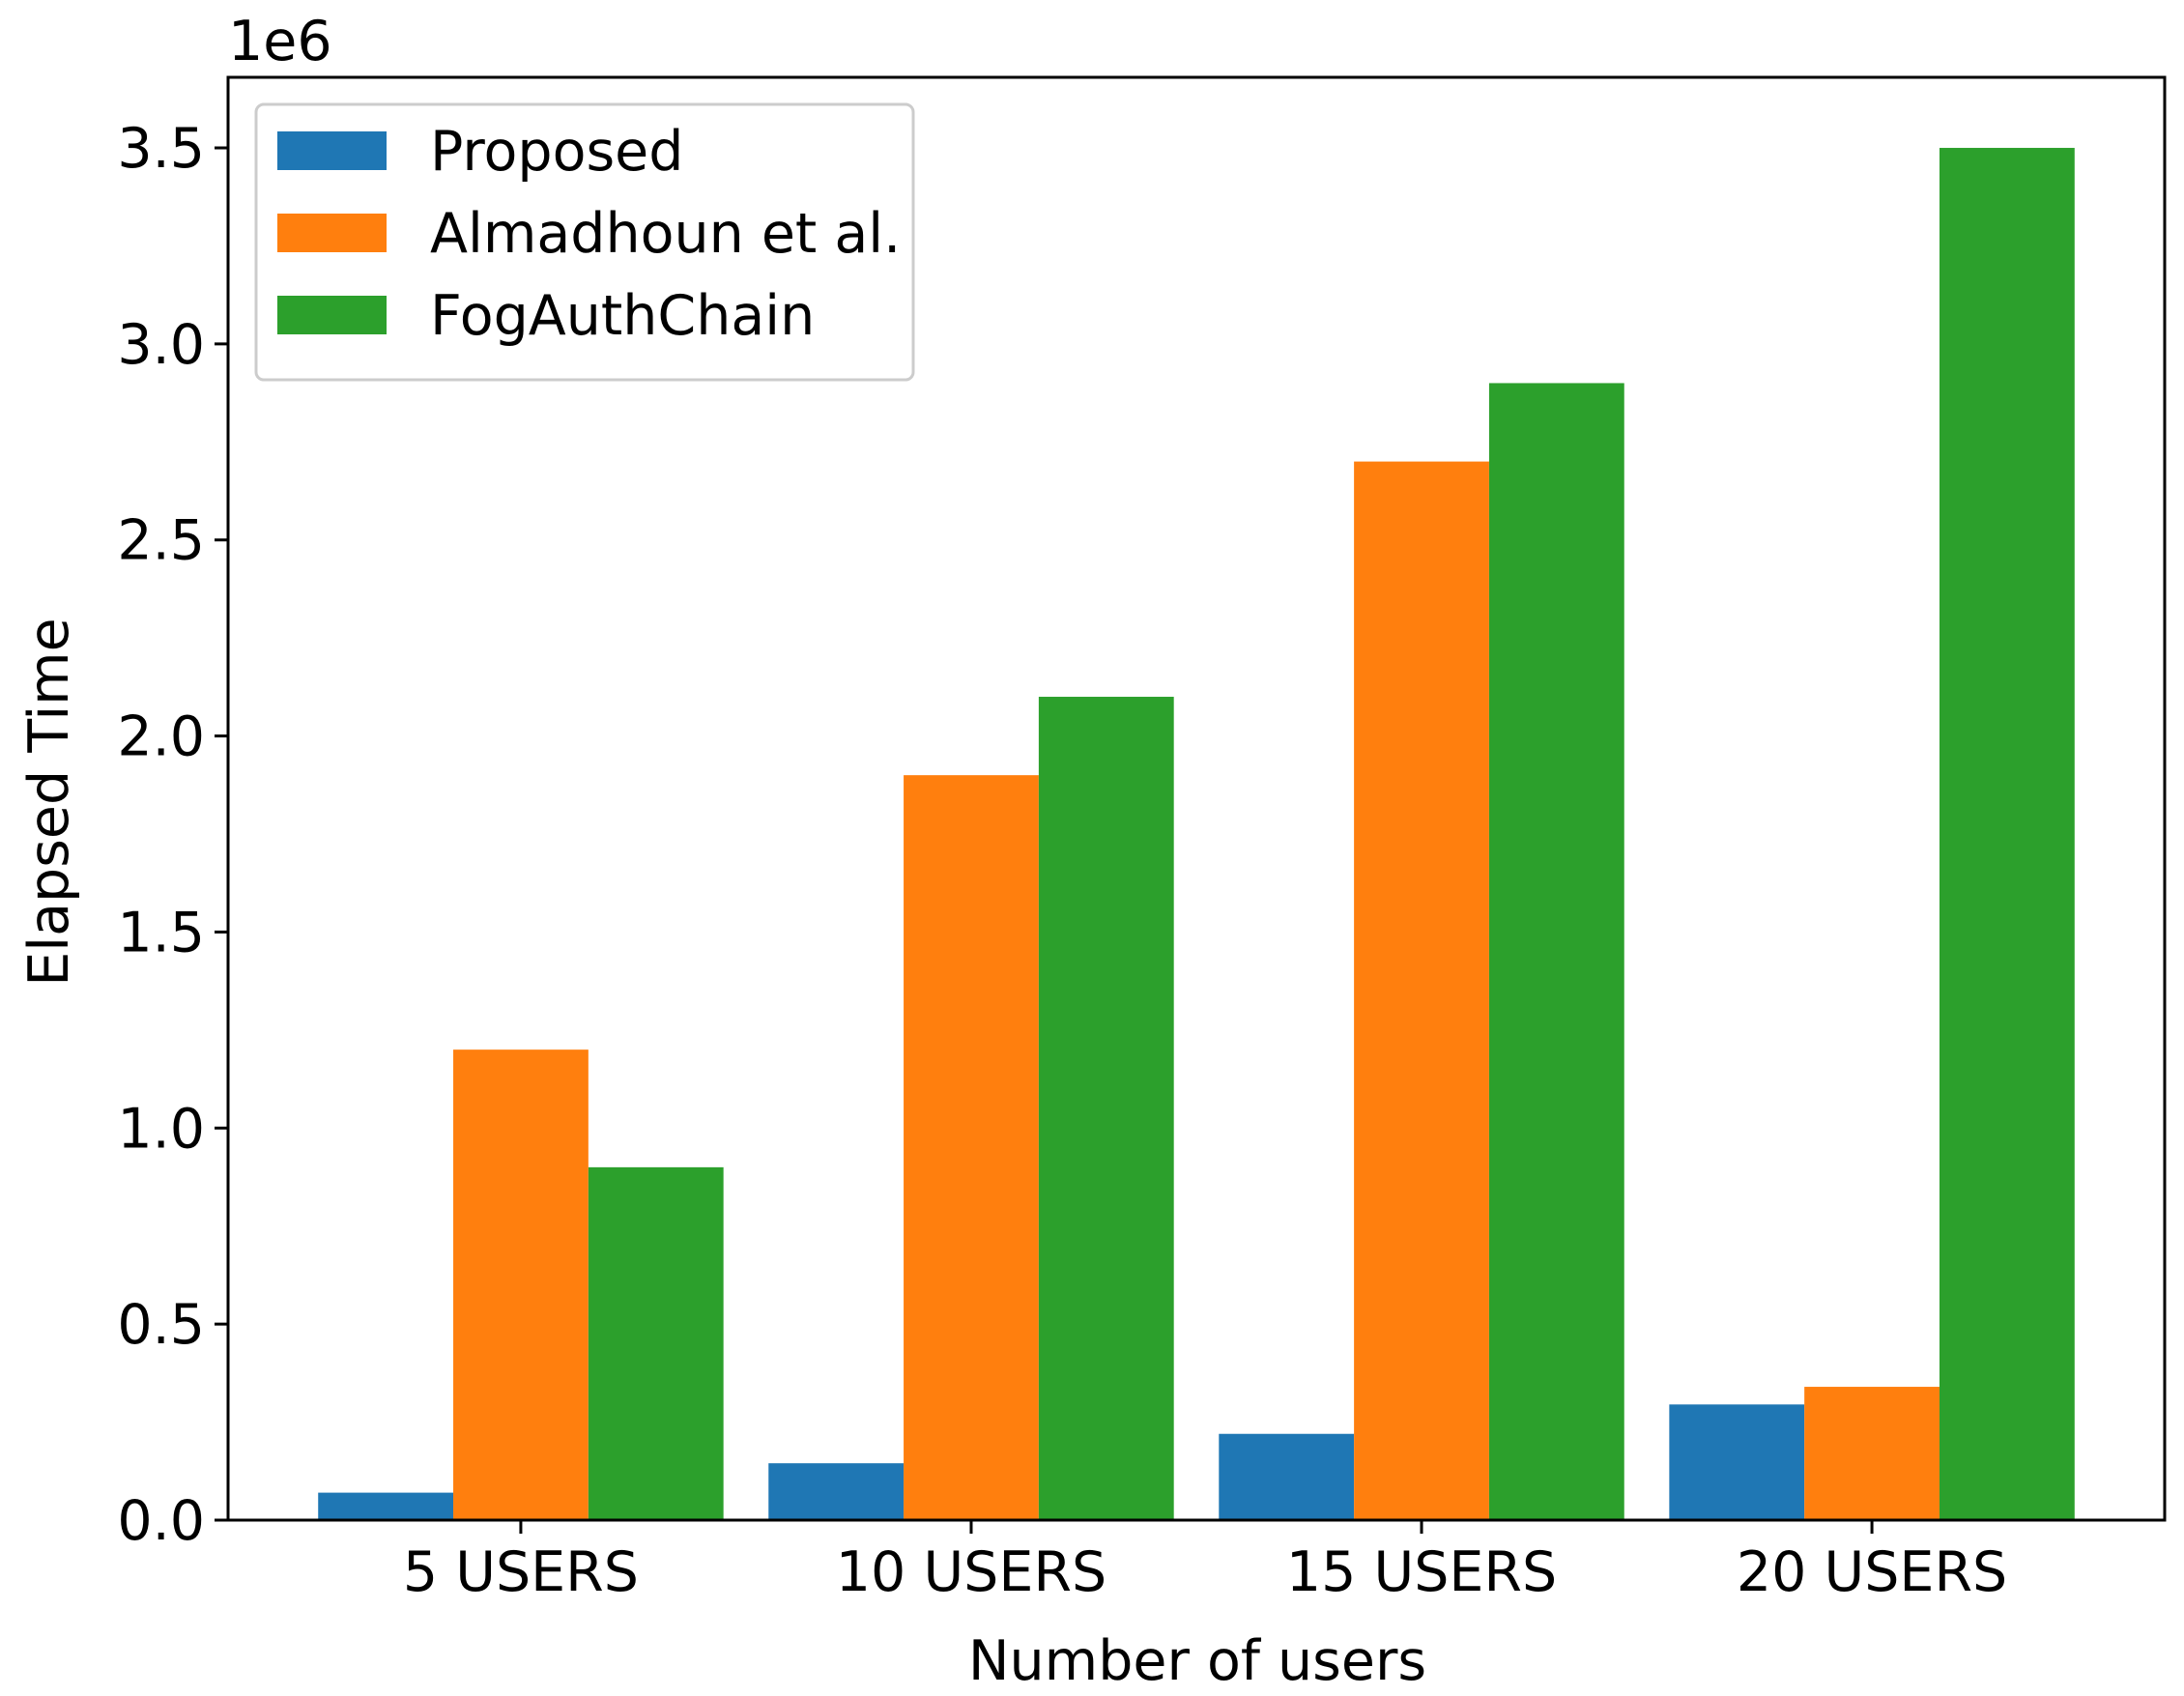  What do you see at coordinates (1872, 1572) in the screenshot?
I see `x-tick-label: 20 USERS` at bounding box center [1872, 1572].